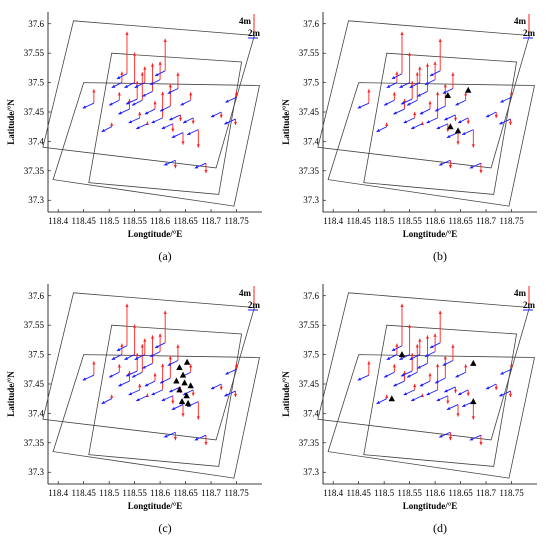 This screenshot has width=550, height=549. I want to click on x-tick-label: 118.45, so click(83, 493).